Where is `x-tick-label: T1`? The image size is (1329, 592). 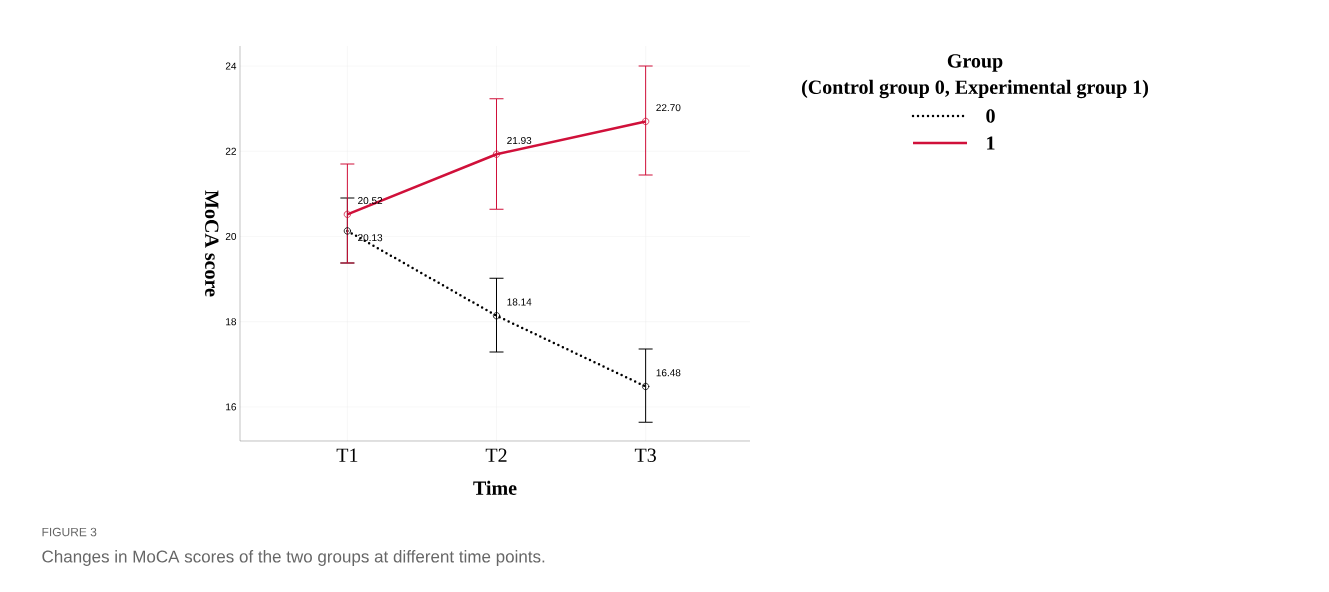 x-tick-label: T1 is located at coordinates (347, 455).